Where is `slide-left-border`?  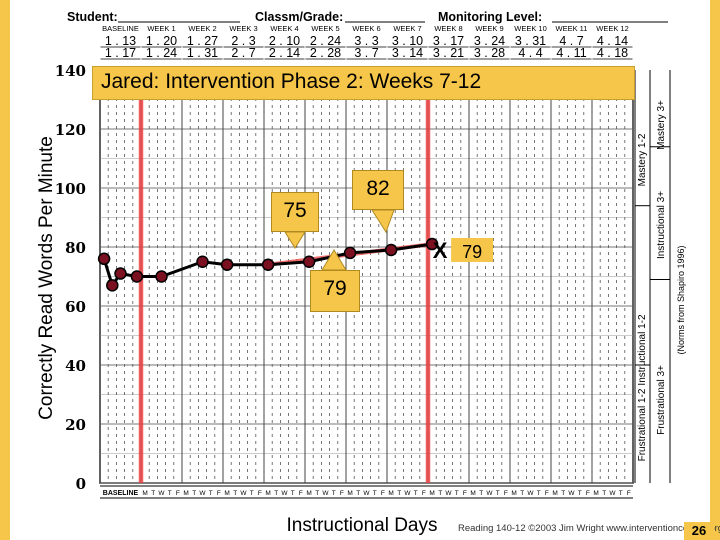 slide-left-border is located at coordinates (5, 270).